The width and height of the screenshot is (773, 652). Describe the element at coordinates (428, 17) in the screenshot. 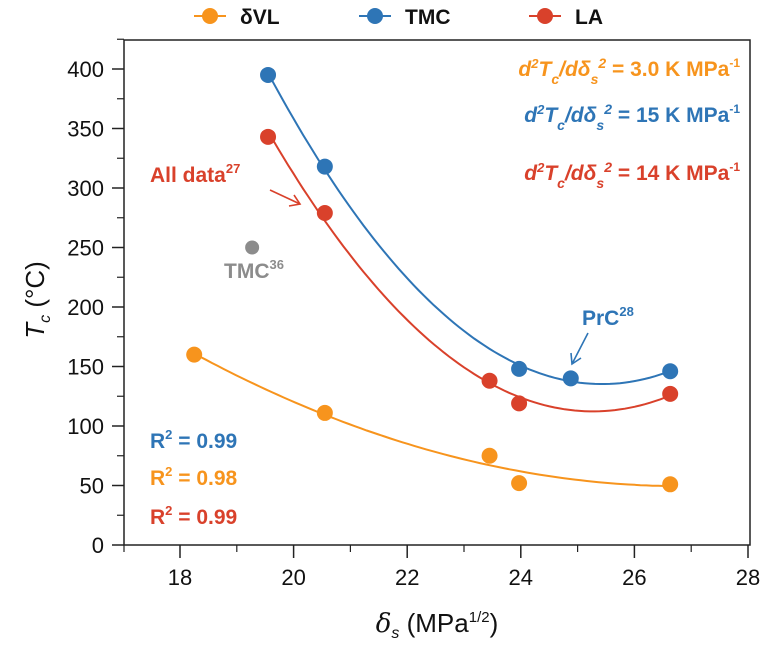

I see `legend-label: TMC` at that location.